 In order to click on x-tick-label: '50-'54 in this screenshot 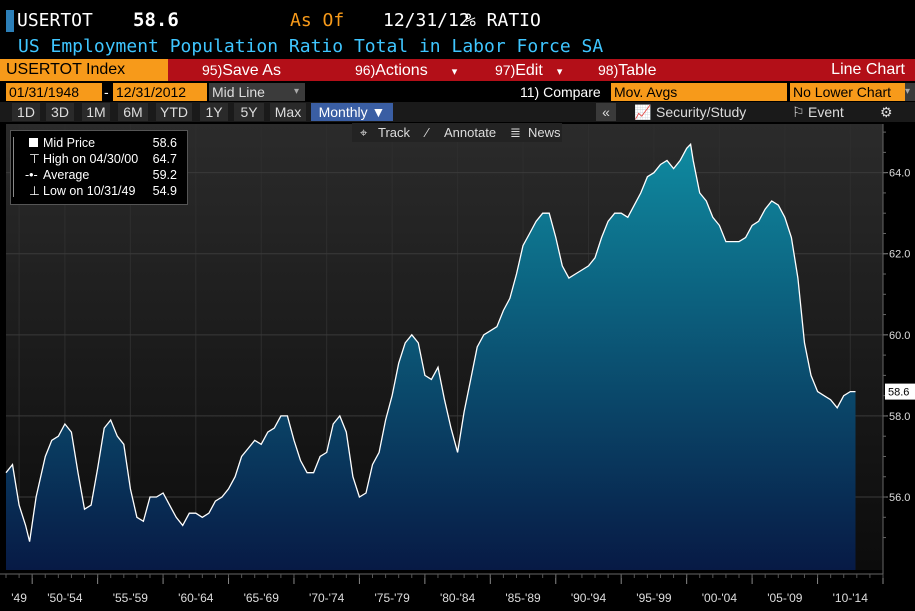, I will do `click(65, 598)`.